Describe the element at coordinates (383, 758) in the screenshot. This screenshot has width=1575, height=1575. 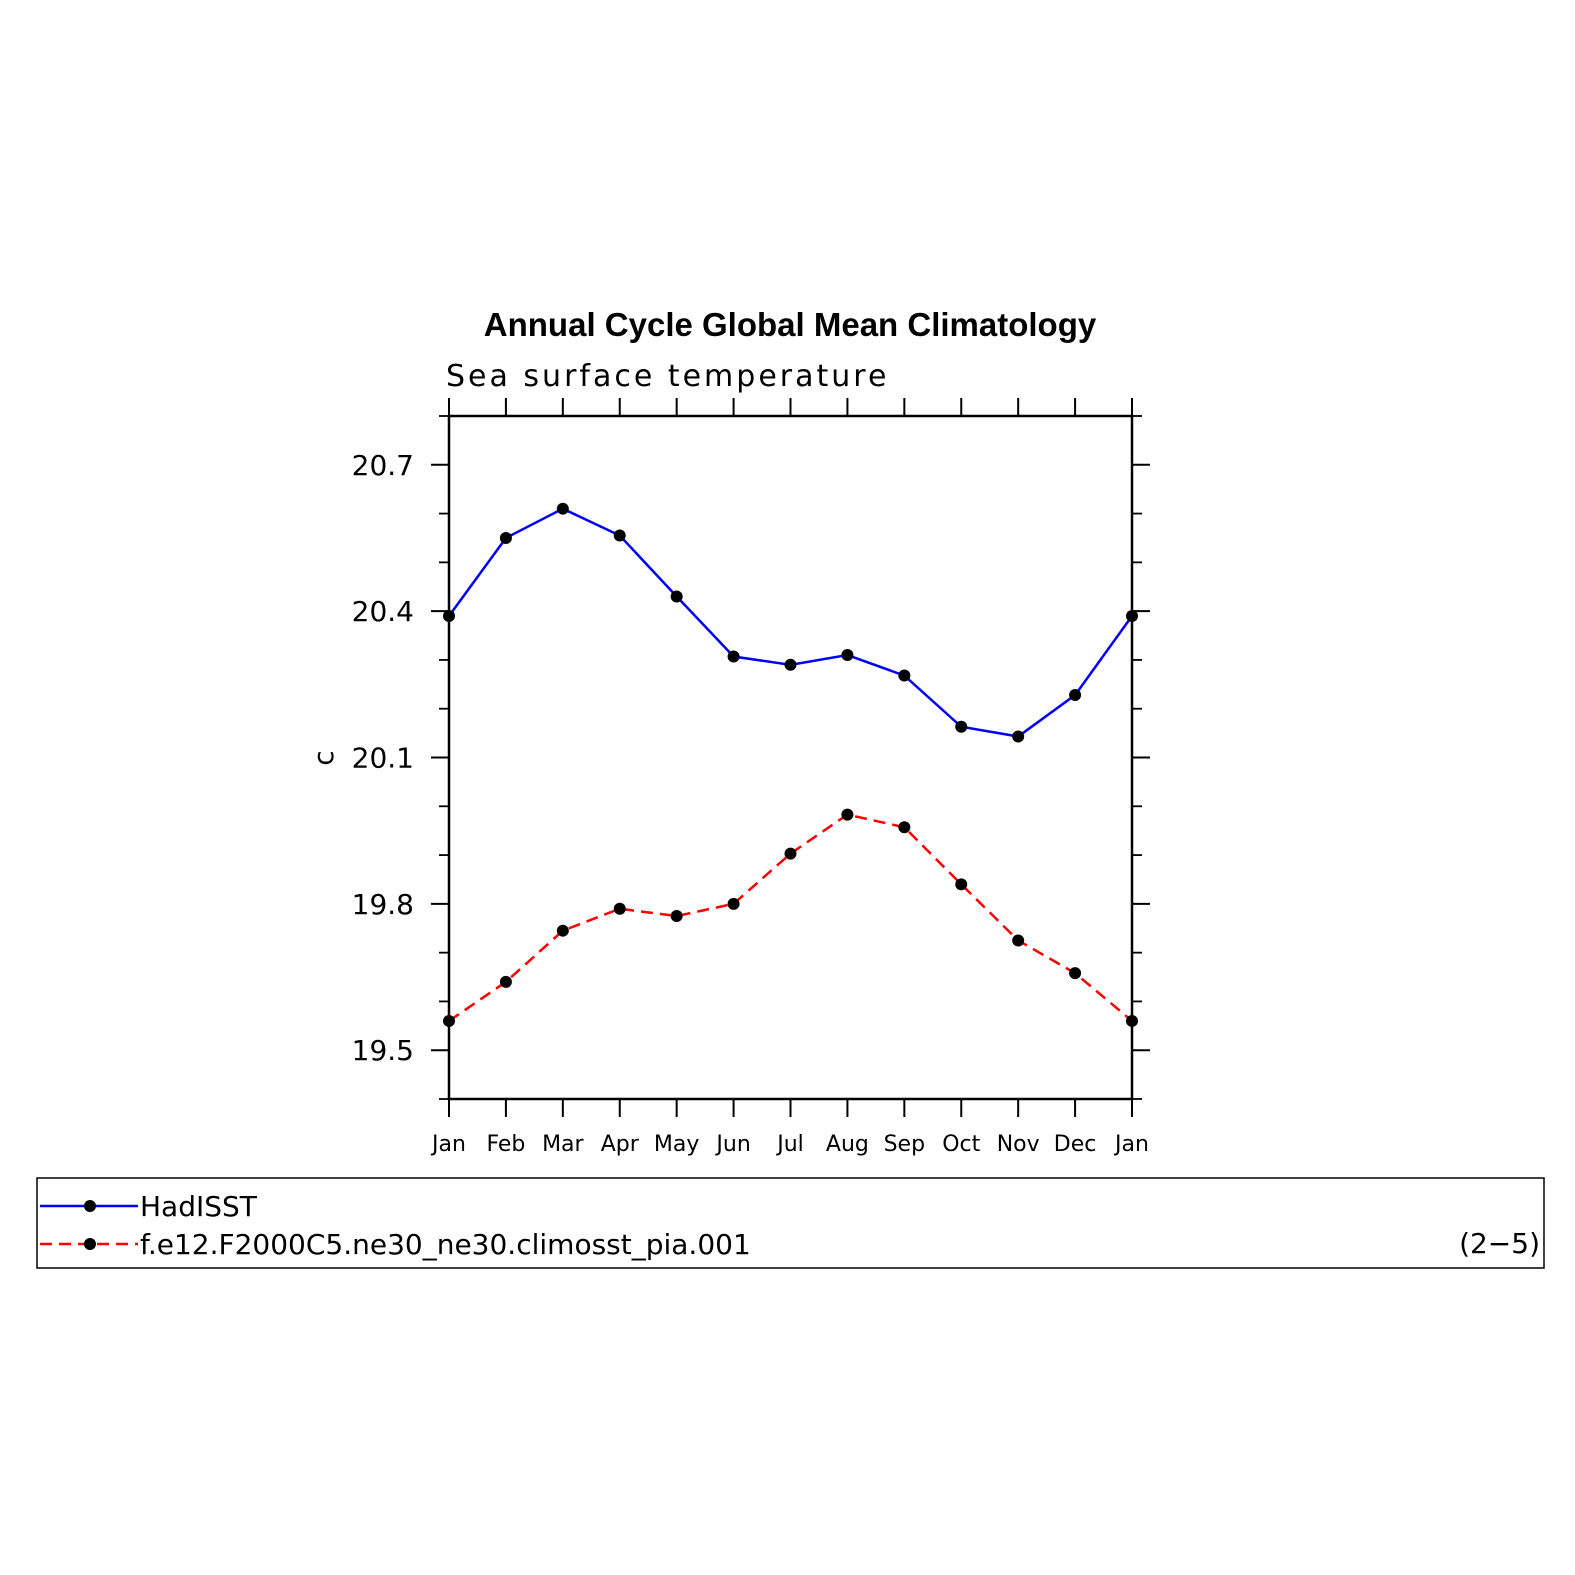
I see `y-tick-label: 20.1` at that location.